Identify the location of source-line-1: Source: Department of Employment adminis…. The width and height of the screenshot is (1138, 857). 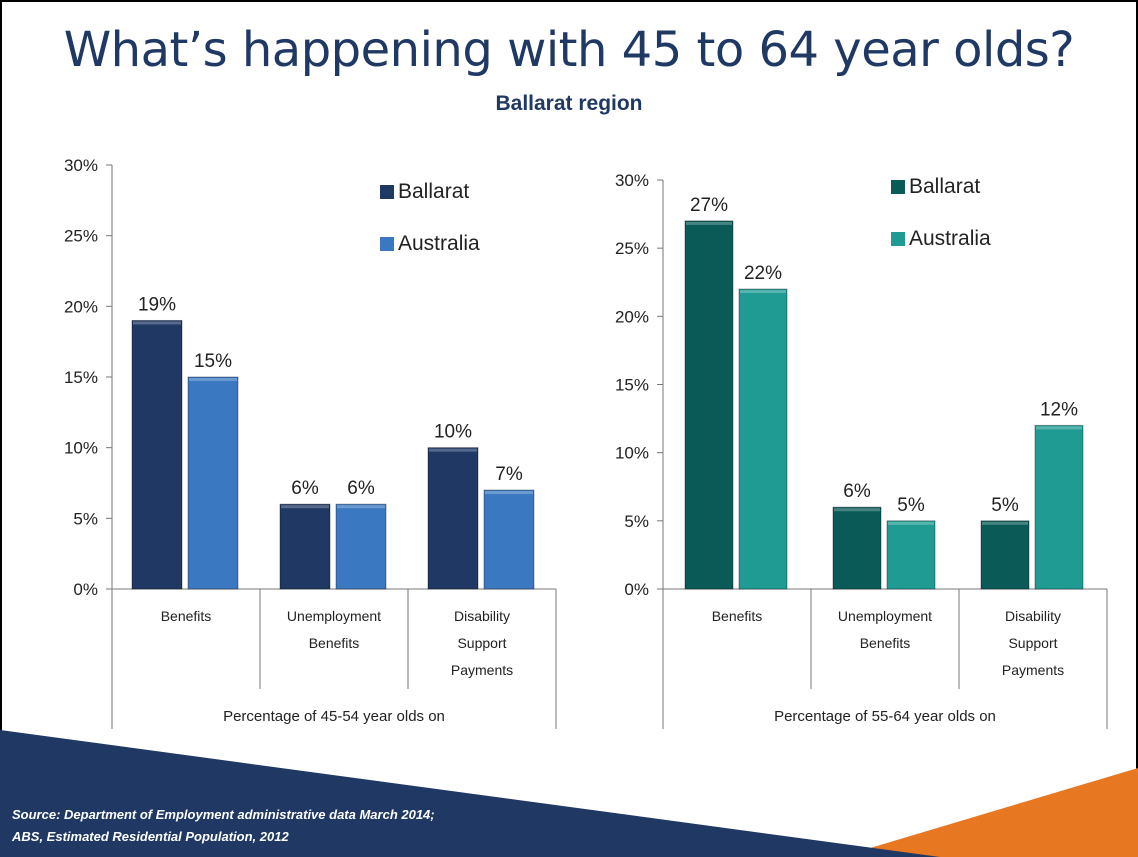
(223, 814).